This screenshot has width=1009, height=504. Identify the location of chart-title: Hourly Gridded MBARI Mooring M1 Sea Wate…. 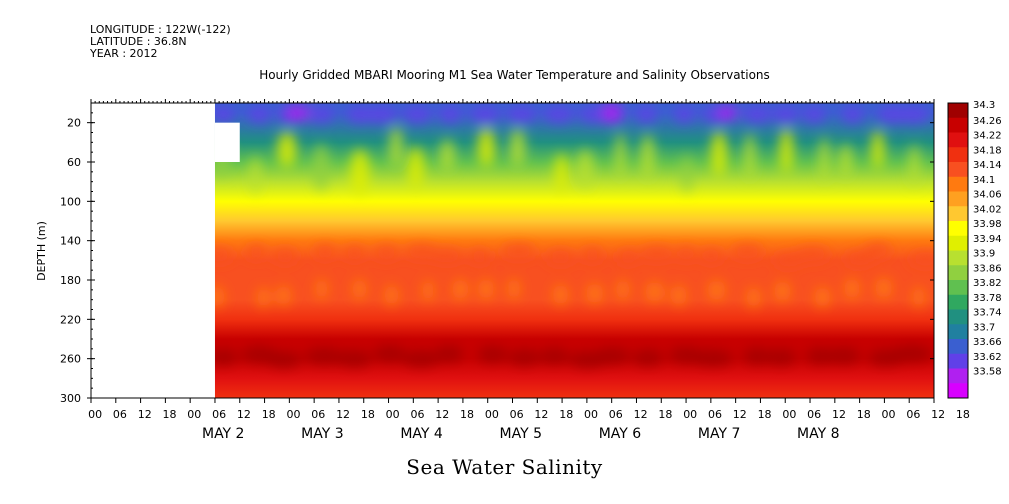
(514, 75).